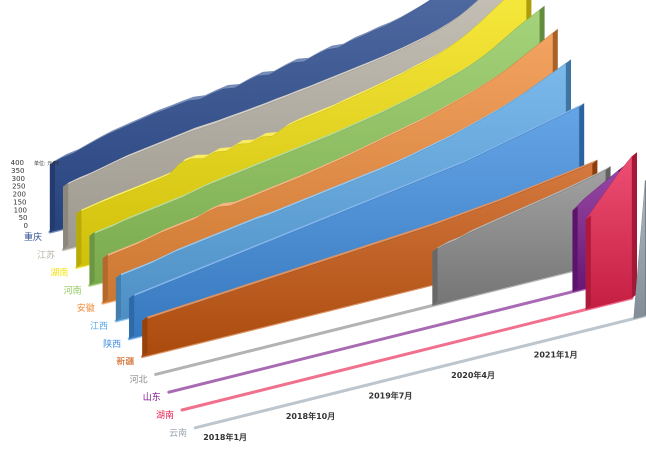 The image size is (646, 472). What do you see at coordinates (46, 255) in the screenshot?
I see `series-label: 江苏` at bounding box center [46, 255].